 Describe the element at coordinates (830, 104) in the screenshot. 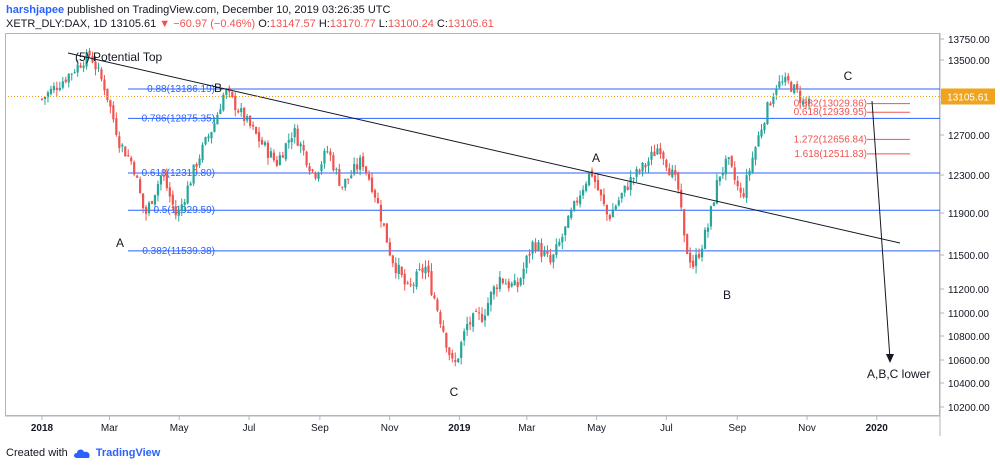

I see `ext-level-label: 0.382(13029.86)` at that location.